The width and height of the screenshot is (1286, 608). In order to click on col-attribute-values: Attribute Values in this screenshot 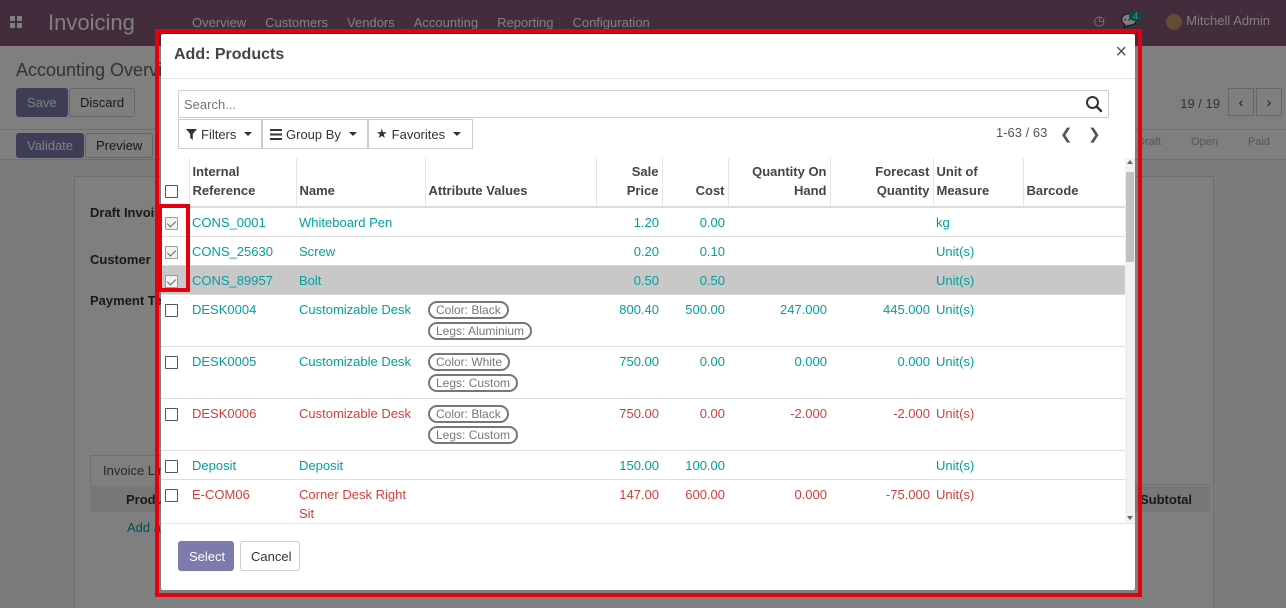, I will do `click(511, 183)`.